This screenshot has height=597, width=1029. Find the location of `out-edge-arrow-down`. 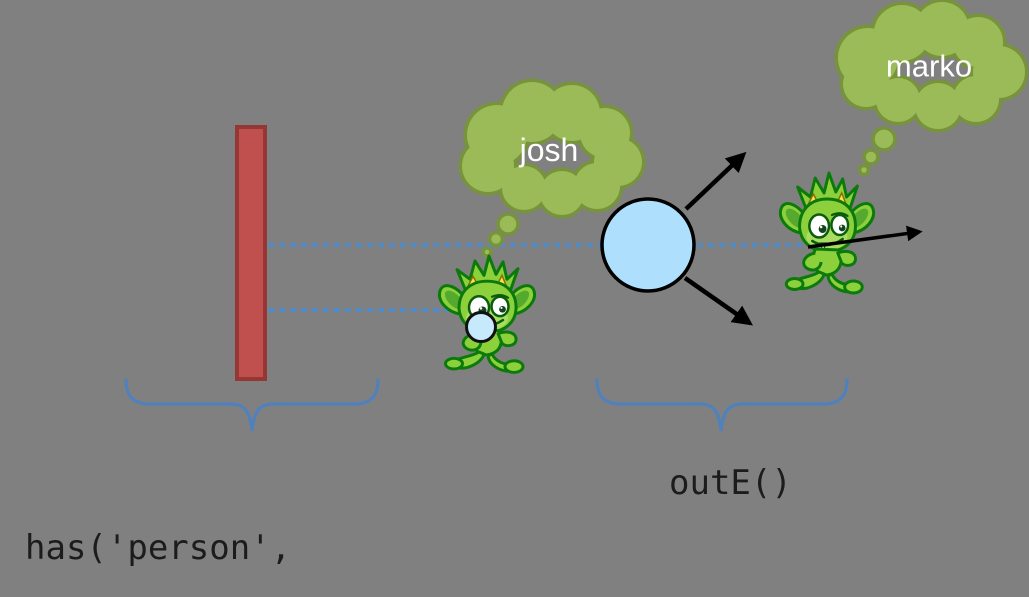

out-edge-arrow-down is located at coordinates (718, 301).